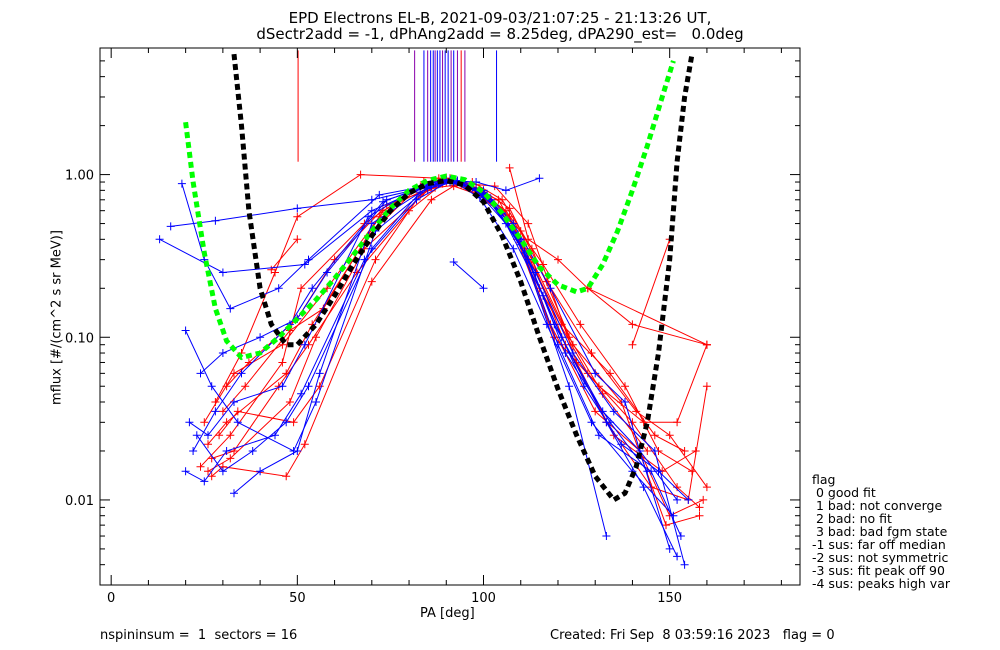  What do you see at coordinates (111, 598) in the screenshot?
I see `x-tick-label: 0` at bounding box center [111, 598].